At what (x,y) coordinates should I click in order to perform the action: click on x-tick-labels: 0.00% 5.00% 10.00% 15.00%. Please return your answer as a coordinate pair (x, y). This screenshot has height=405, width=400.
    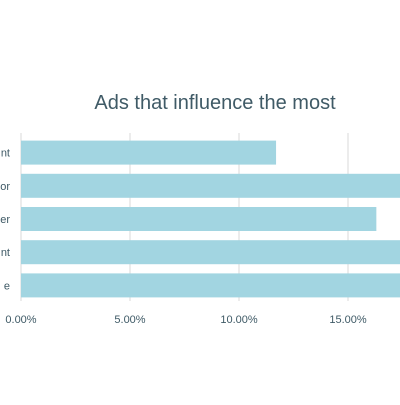
    Looking at the image, I should click on (185, 320).